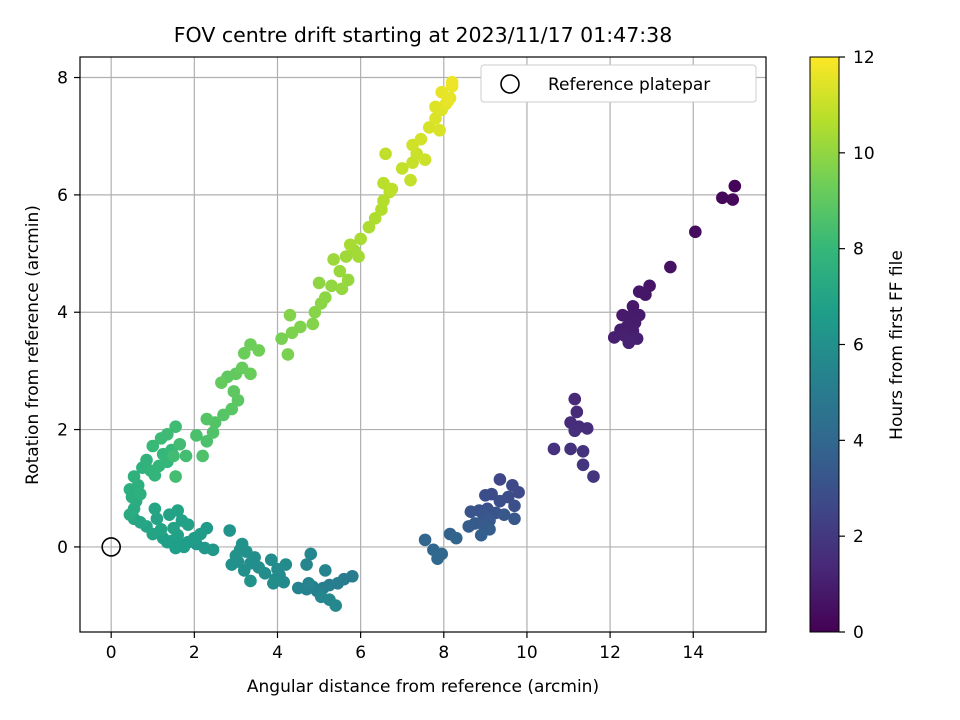 Image resolution: width=960 pixels, height=720 pixels. I want to click on x-axis-ticks: 0 2 4 6 8 10 12 14, so click(405, 647).